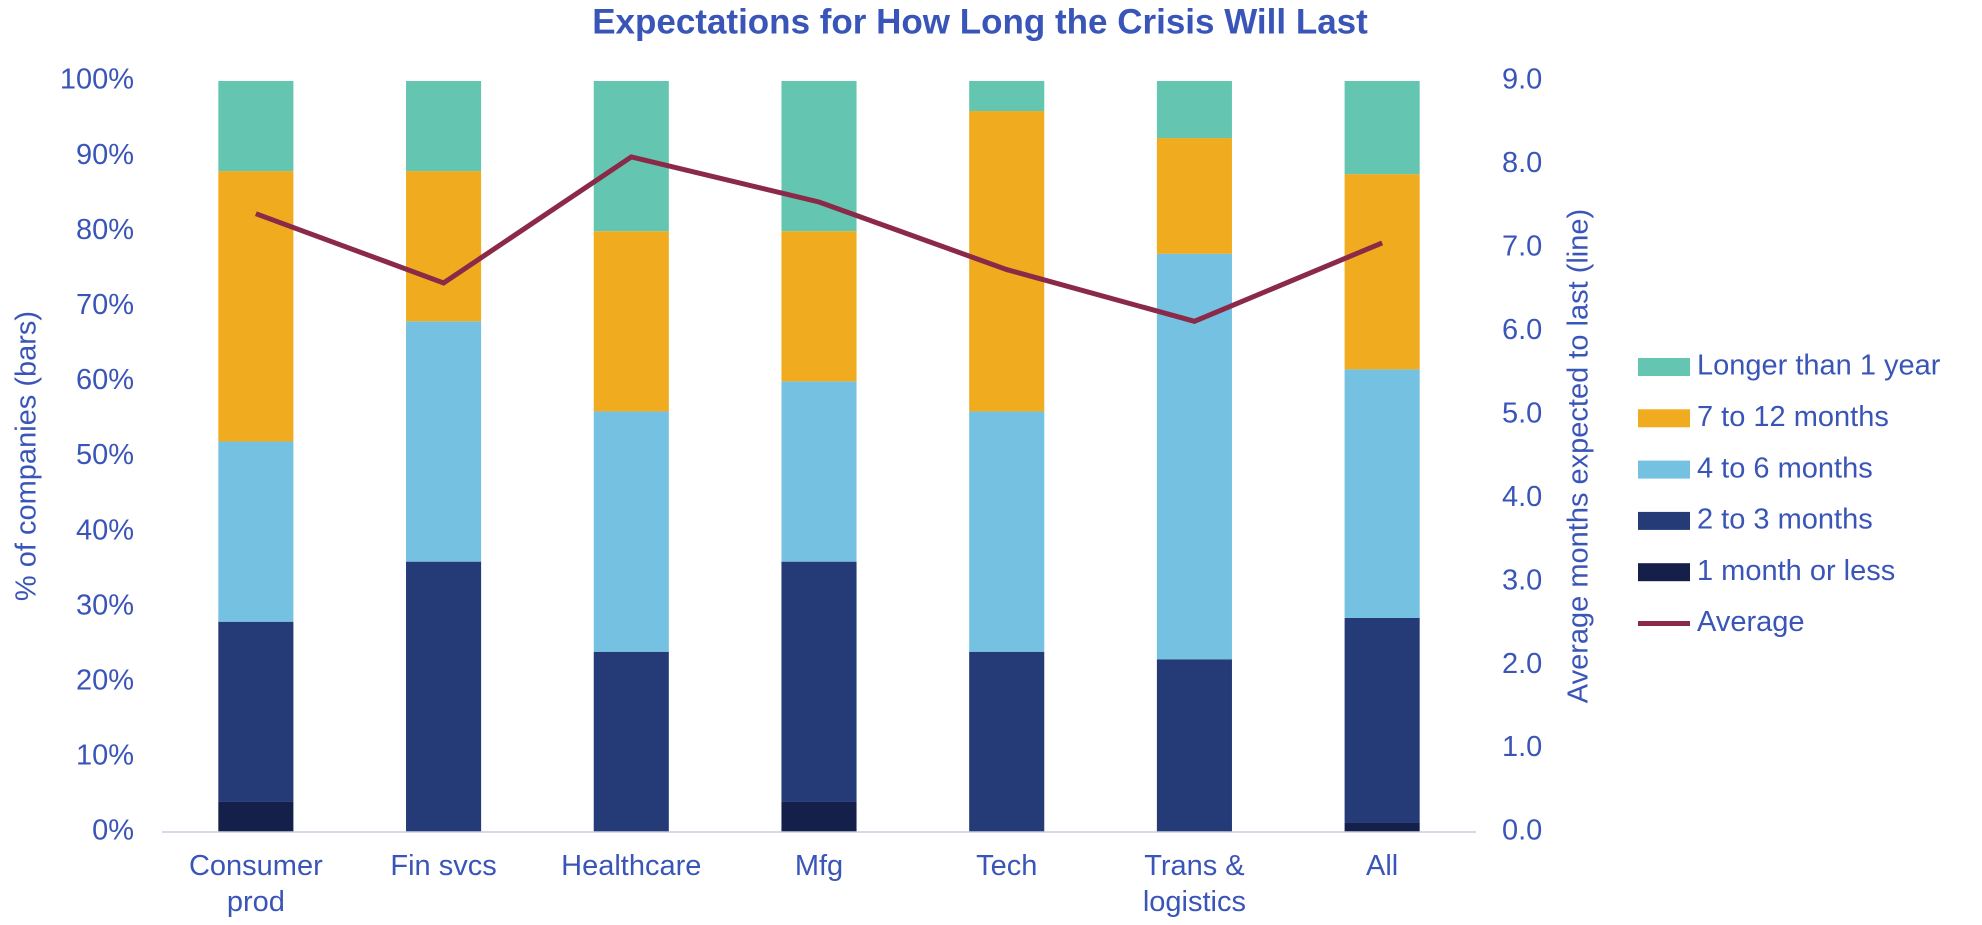 This screenshot has height=925, width=1982. Describe the element at coordinates (105, 756) in the screenshot. I see `y-tick-label: 10%` at that location.